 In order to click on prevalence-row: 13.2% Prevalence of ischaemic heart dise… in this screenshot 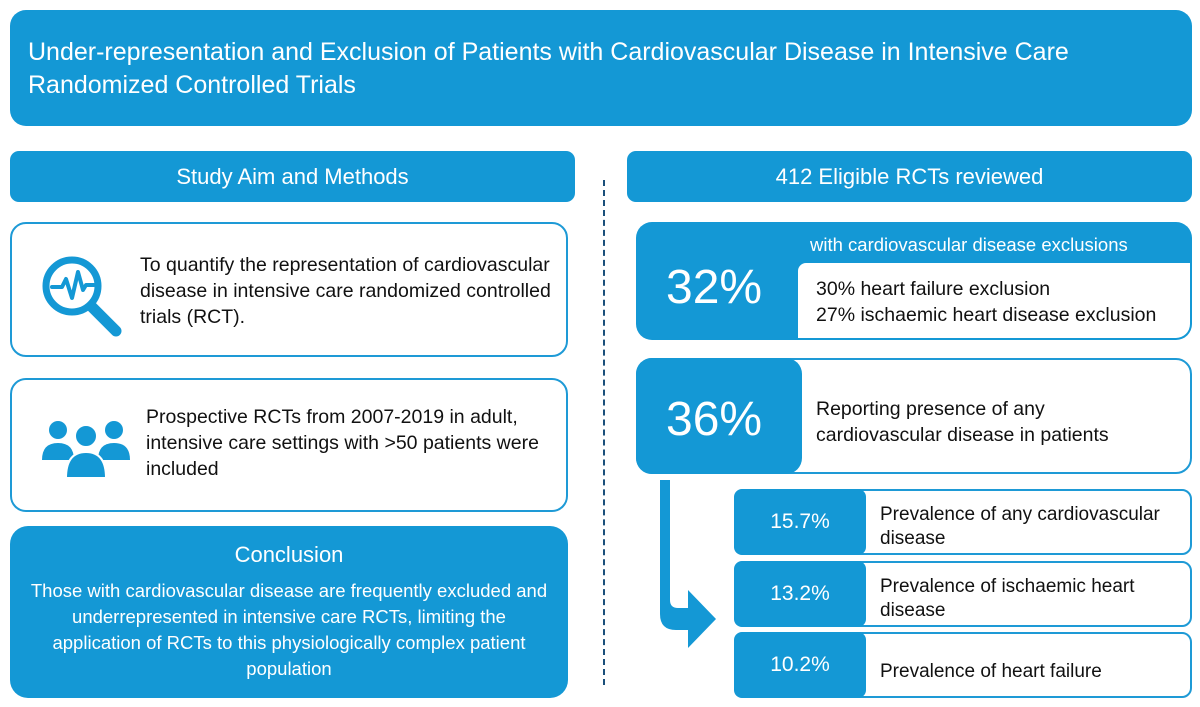, I will do `click(963, 594)`.